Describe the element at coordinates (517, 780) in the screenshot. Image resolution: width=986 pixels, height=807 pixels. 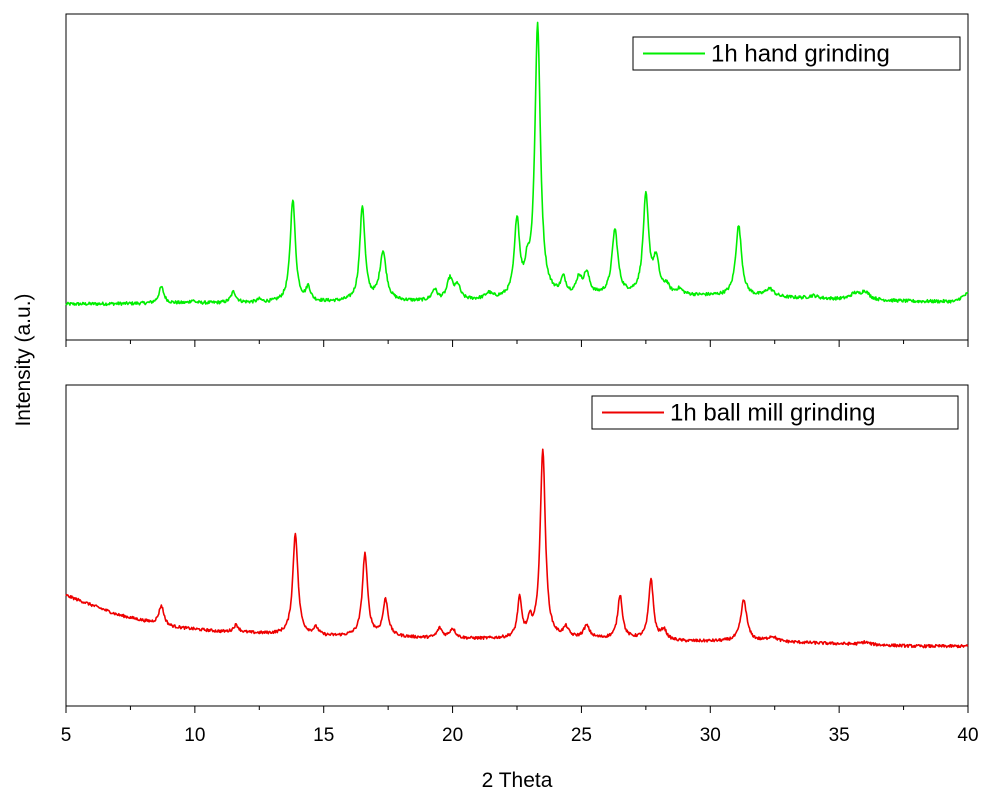
I see `x-axis-title: 2 Theta` at that location.